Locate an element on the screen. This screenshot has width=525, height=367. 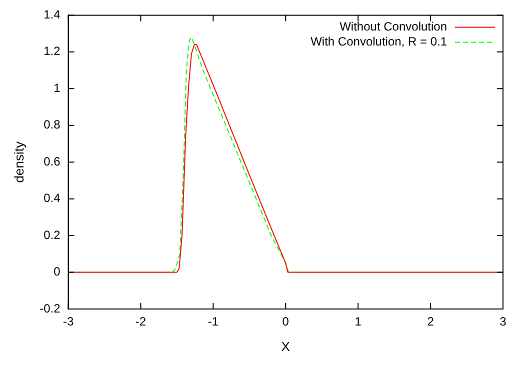
y-tick-label: 0 is located at coordinates (57, 271).